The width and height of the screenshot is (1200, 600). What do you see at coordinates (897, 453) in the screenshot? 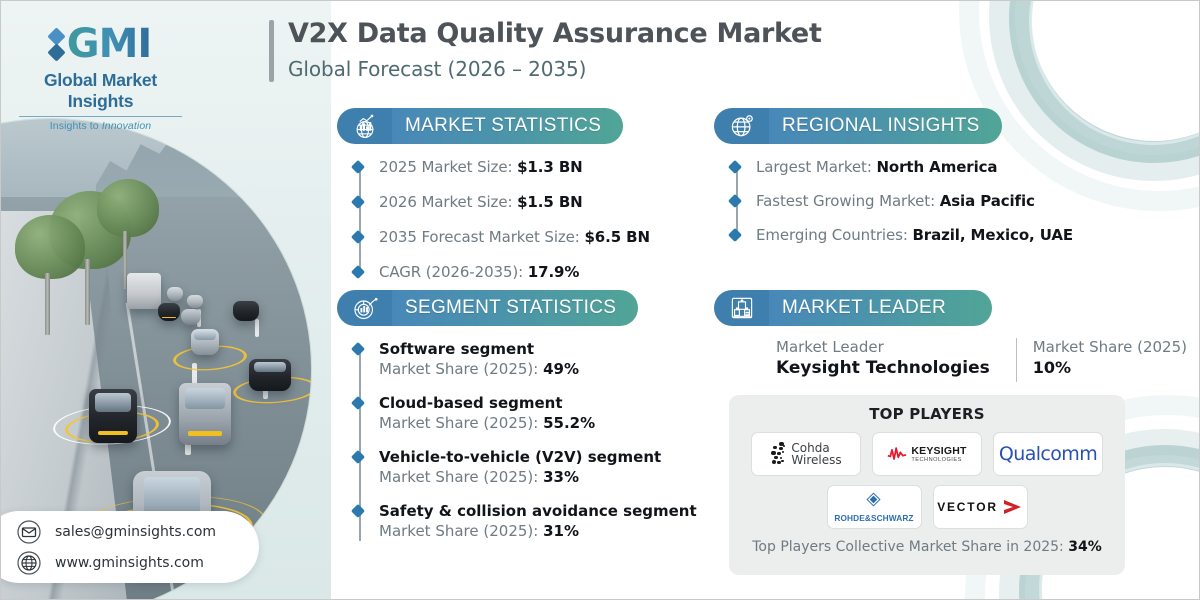
I see `keysight-wave-icon` at bounding box center [897, 453].